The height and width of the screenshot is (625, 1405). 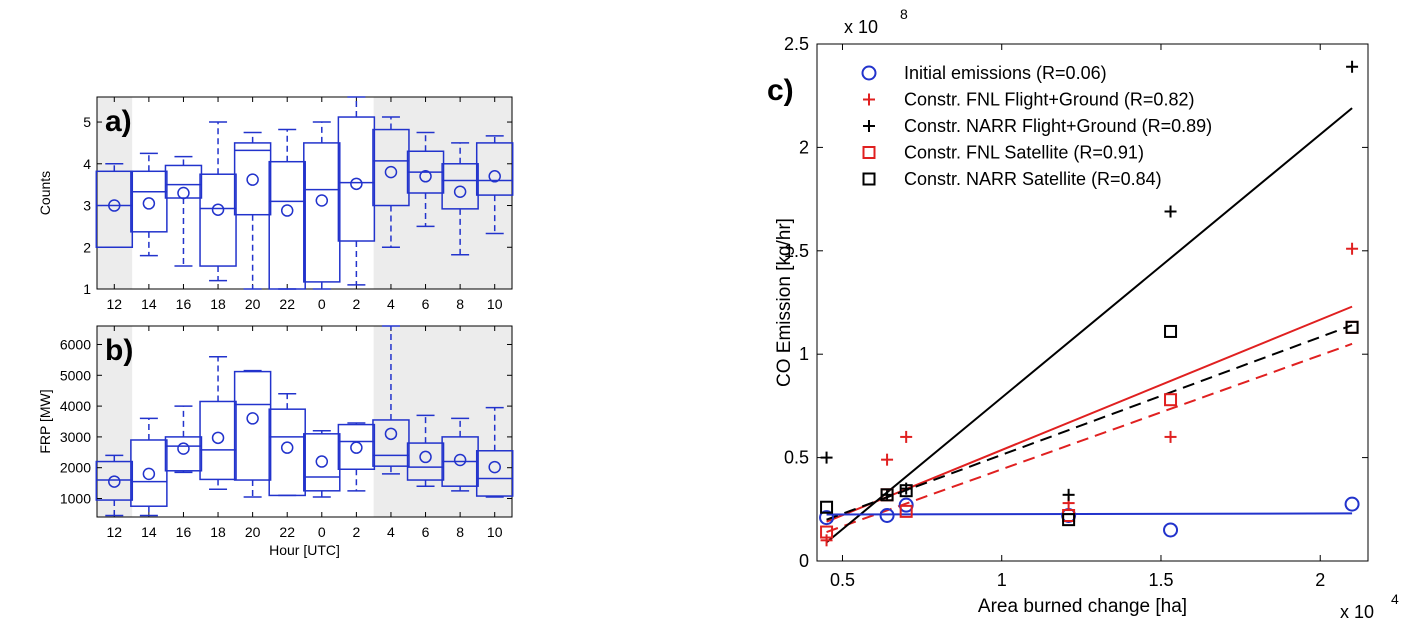 What do you see at coordinates (1049, 100) in the screenshot?
I see `legend-entry: Constr. FNL Flight+Ground (R=0.82)` at bounding box center [1049, 100].